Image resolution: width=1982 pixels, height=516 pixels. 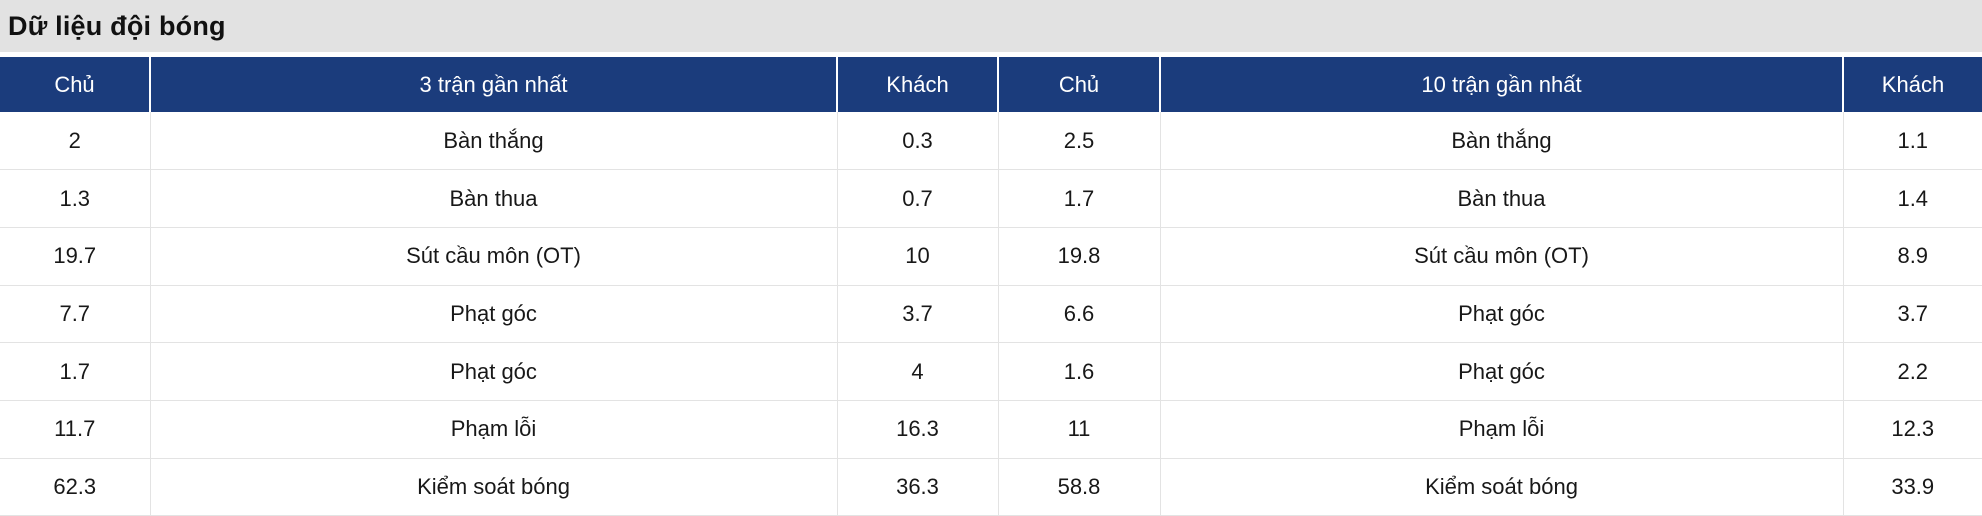 I want to click on stat-label-last10: Bàn thắng, so click(x=1501, y=141).